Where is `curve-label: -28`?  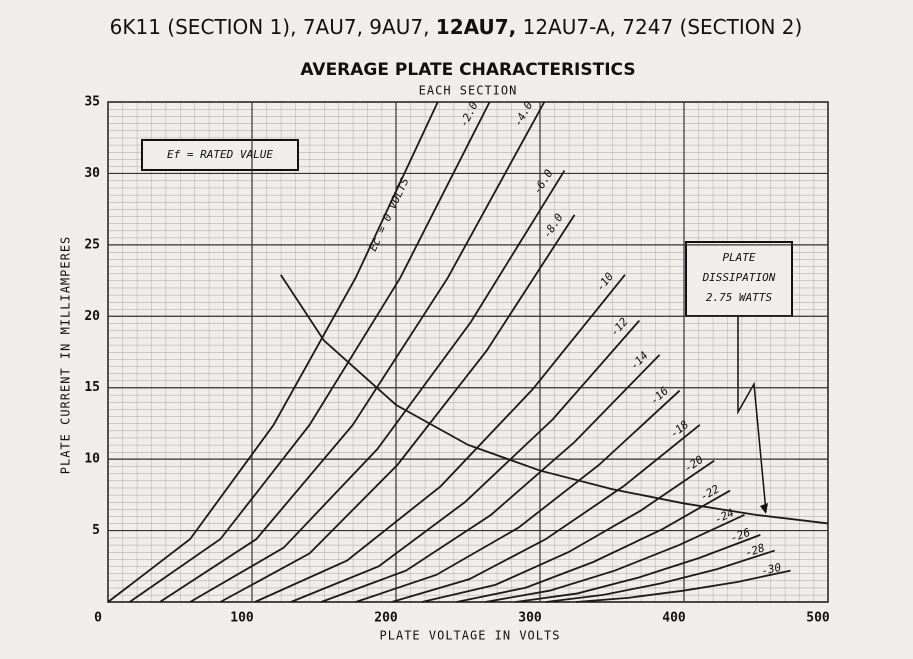 curve-label: -28 is located at coordinates (755, 550).